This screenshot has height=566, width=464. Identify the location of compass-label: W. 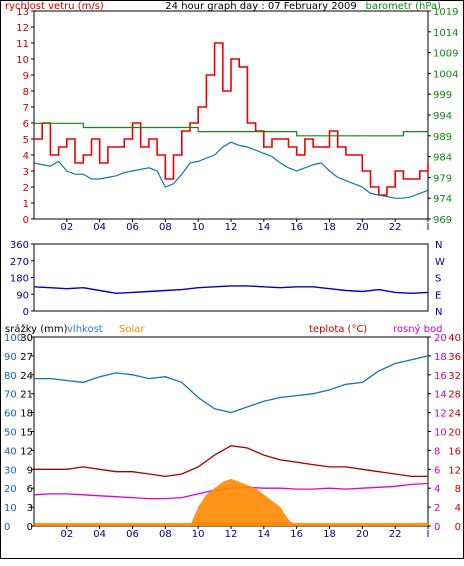
(440, 262).